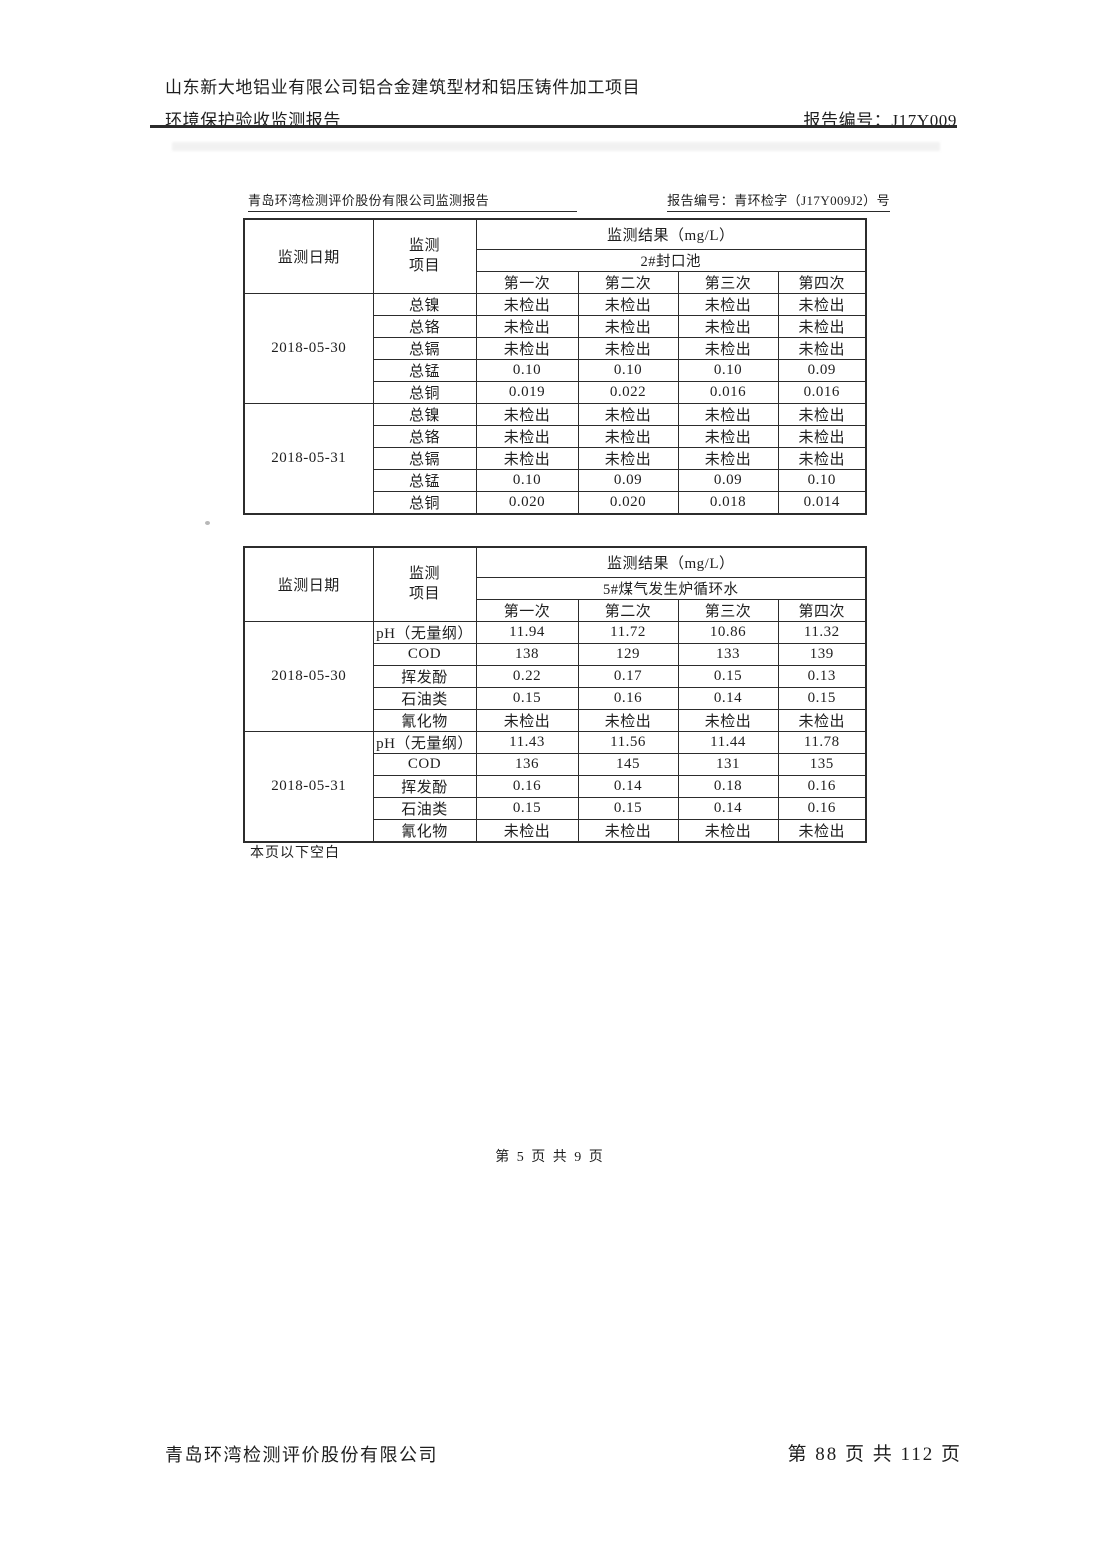 This screenshot has height=1555, width=1100. I want to click on table-row: 2018-05-31 pH（无量纲） 11.43 11.56 11.44 11.78, so click(555, 786).